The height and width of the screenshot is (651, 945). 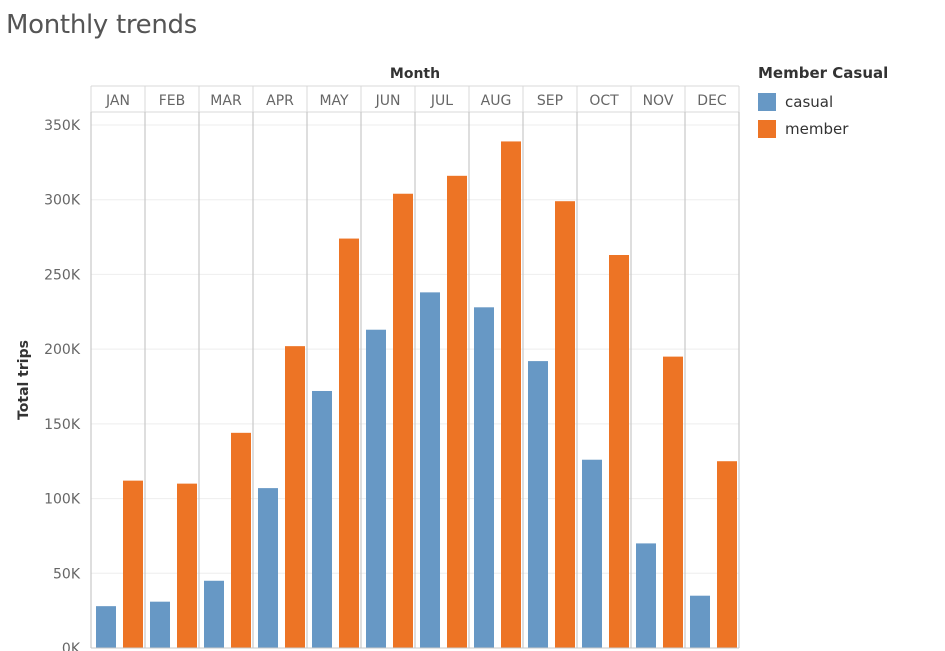 What do you see at coordinates (226, 101) in the screenshot?
I see `x-tick-label: MAR` at bounding box center [226, 101].